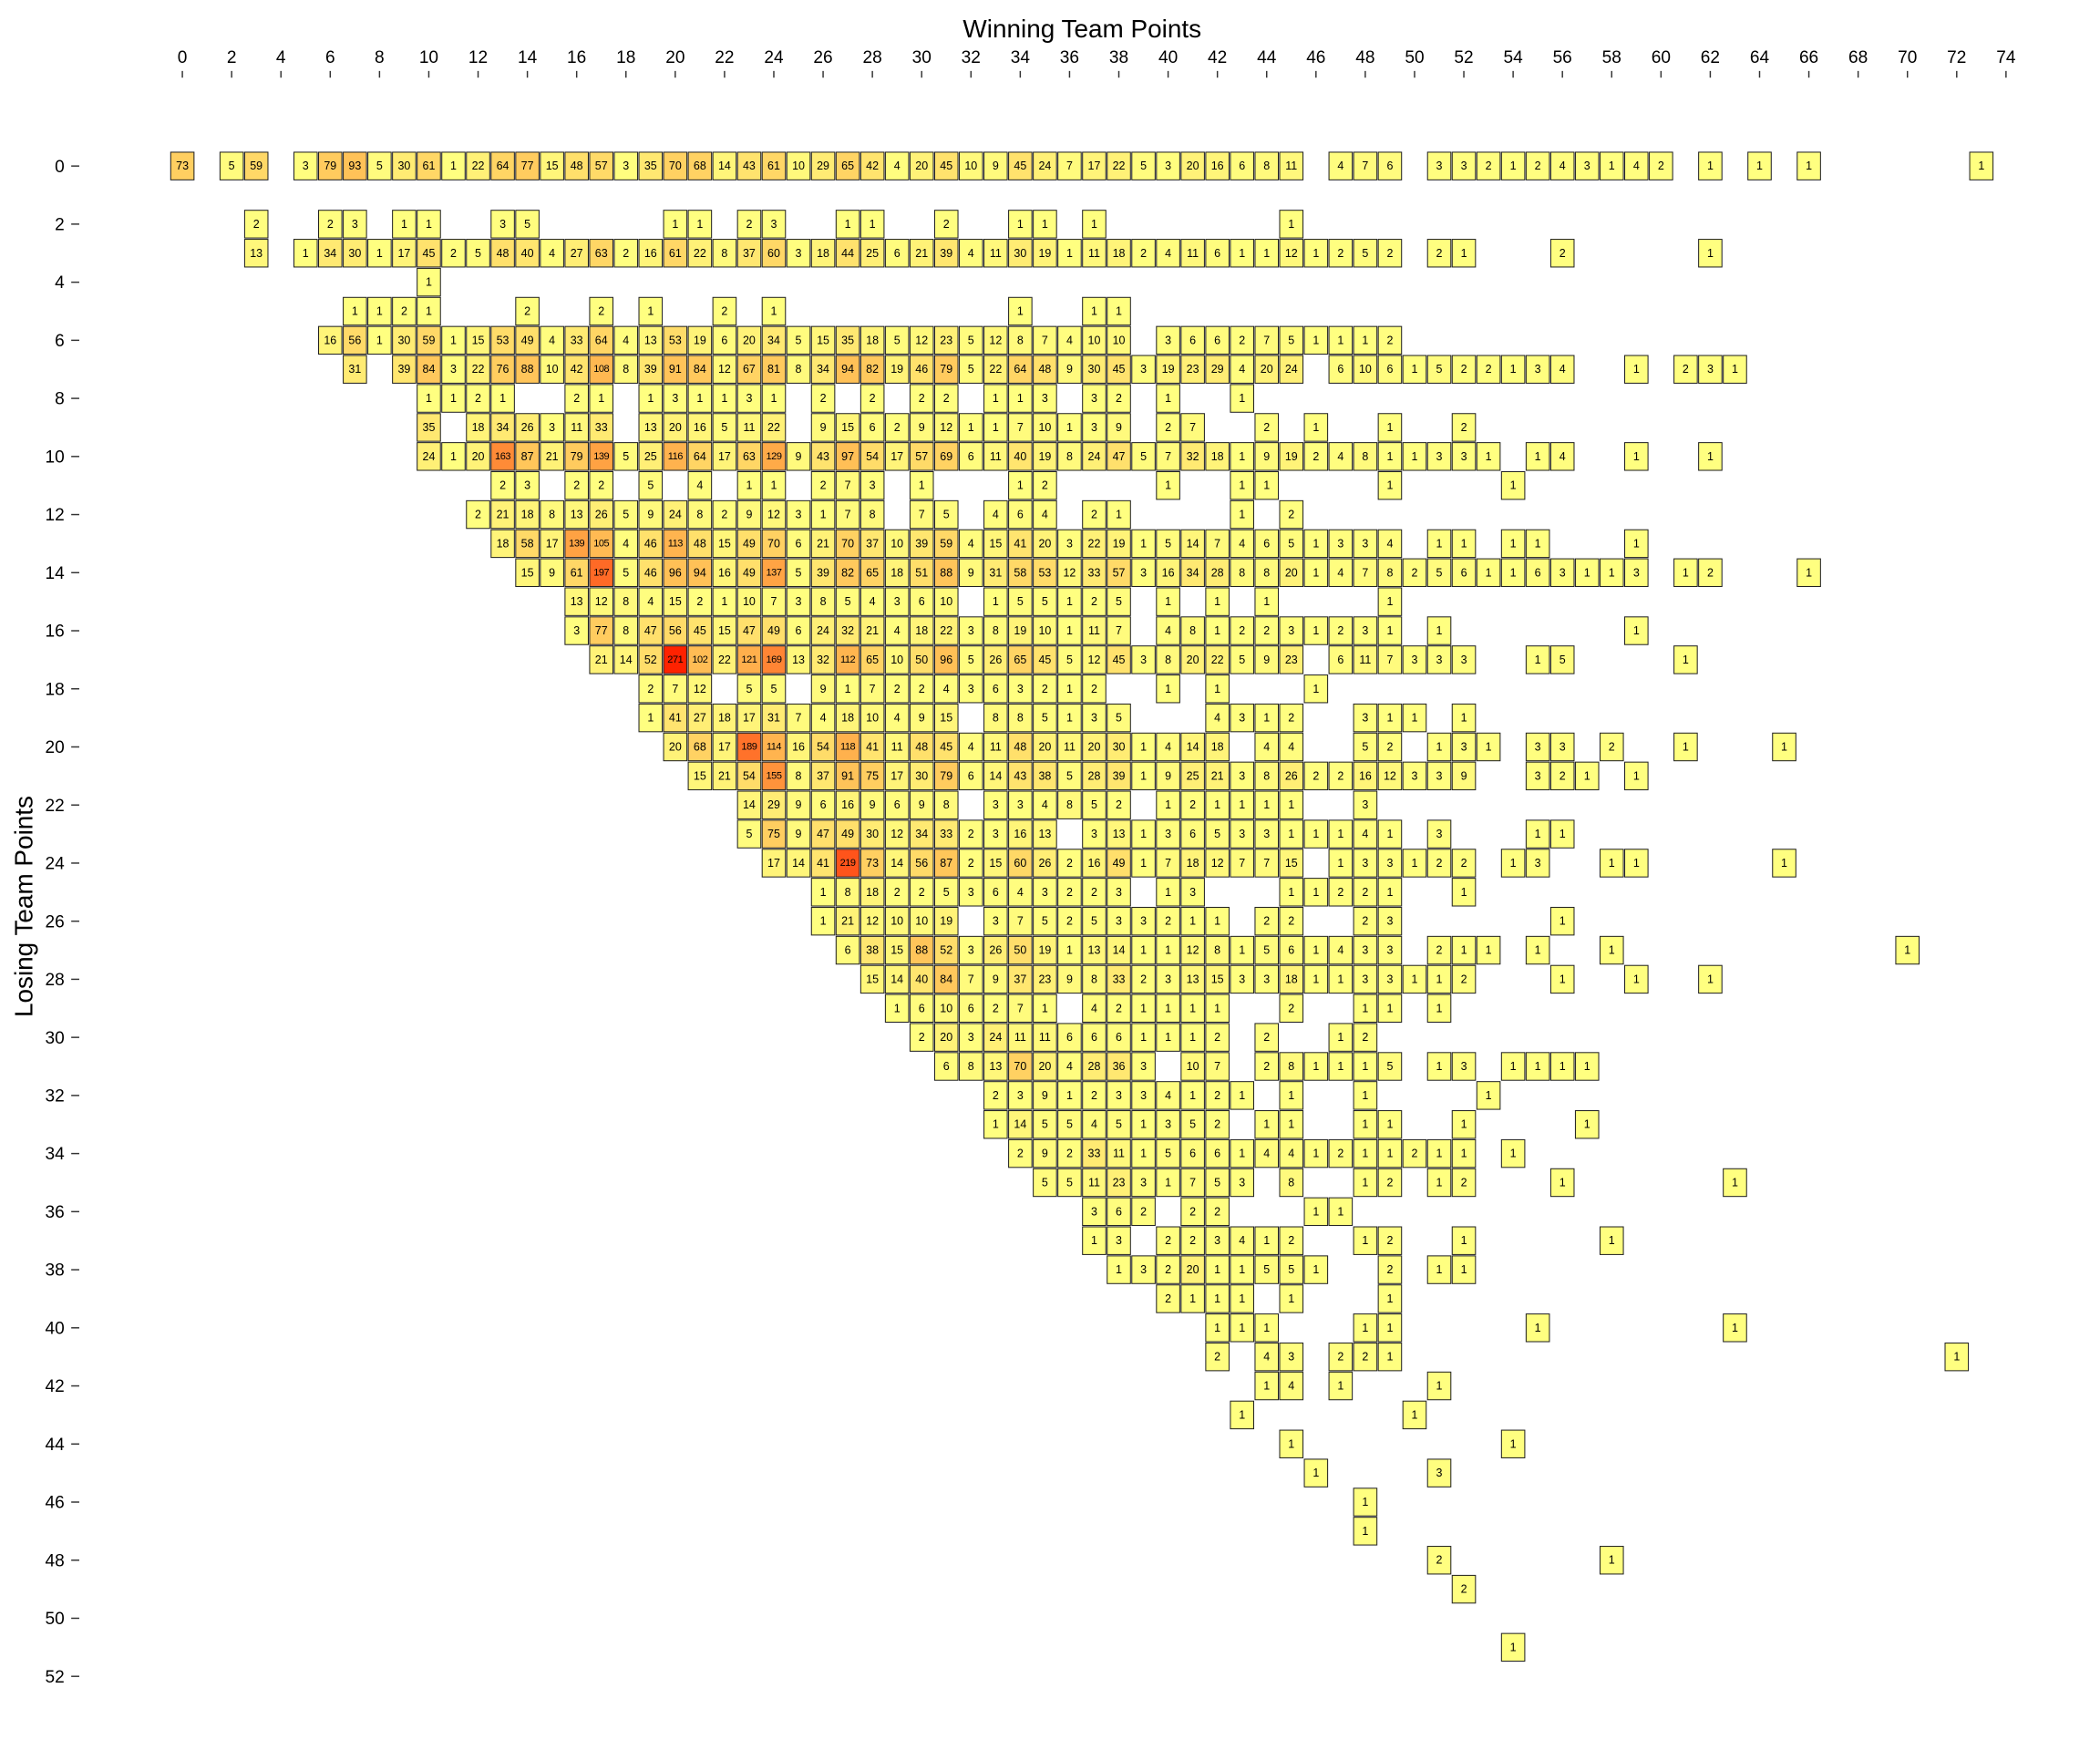 The height and width of the screenshot is (1750, 2100). What do you see at coordinates (1044, 950) in the screenshot?
I see `cell-label: 19` at bounding box center [1044, 950].